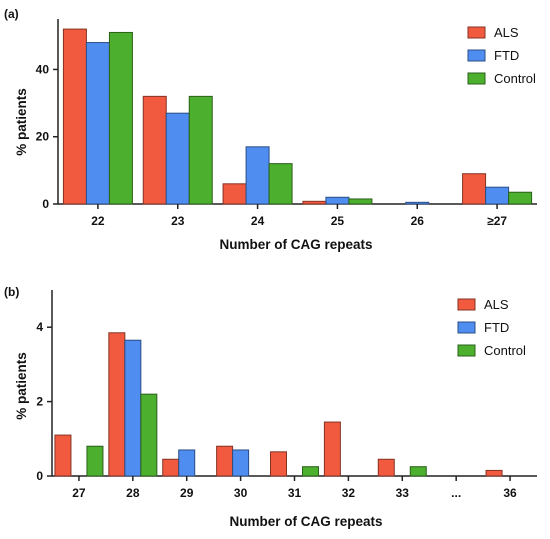  I want to click on panel-b-label: (b), so click(11, 292).